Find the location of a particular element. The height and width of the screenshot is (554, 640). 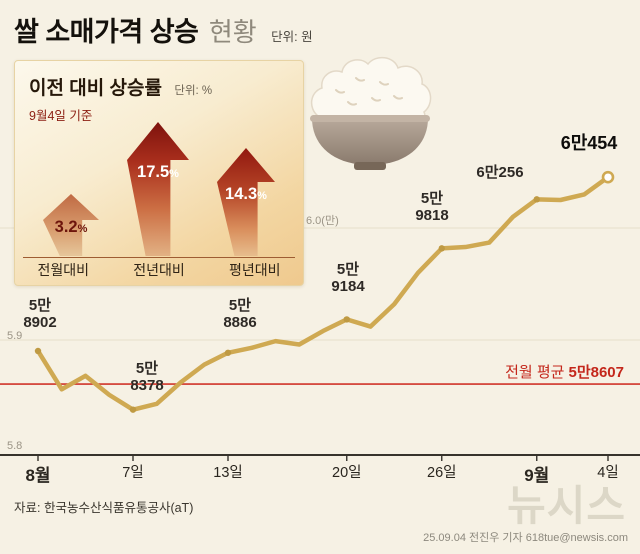

percent-number: 17.5 is located at coordinates (153, 172).